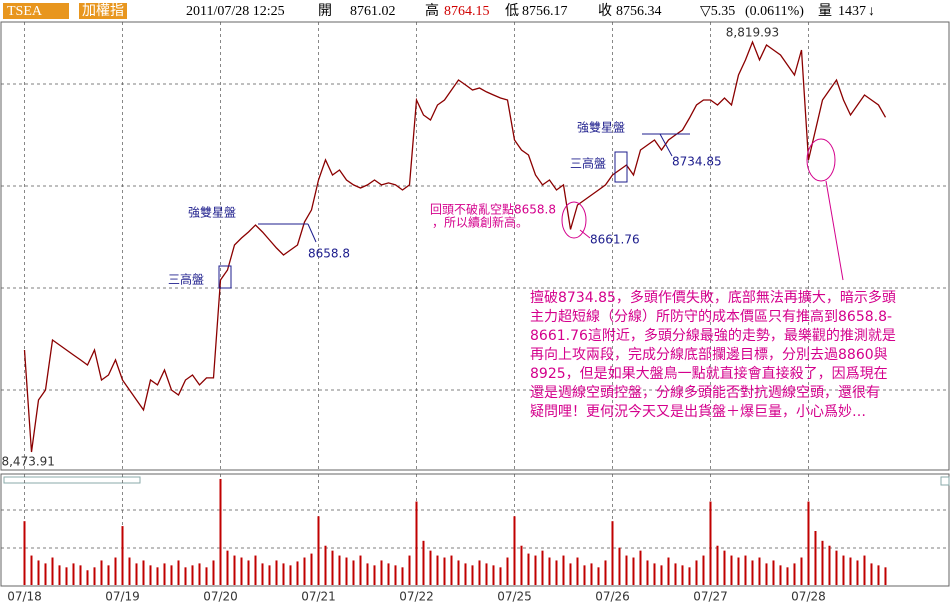 The image size is (951, 611). I want to click on close-label: 收, so click(605, 11).